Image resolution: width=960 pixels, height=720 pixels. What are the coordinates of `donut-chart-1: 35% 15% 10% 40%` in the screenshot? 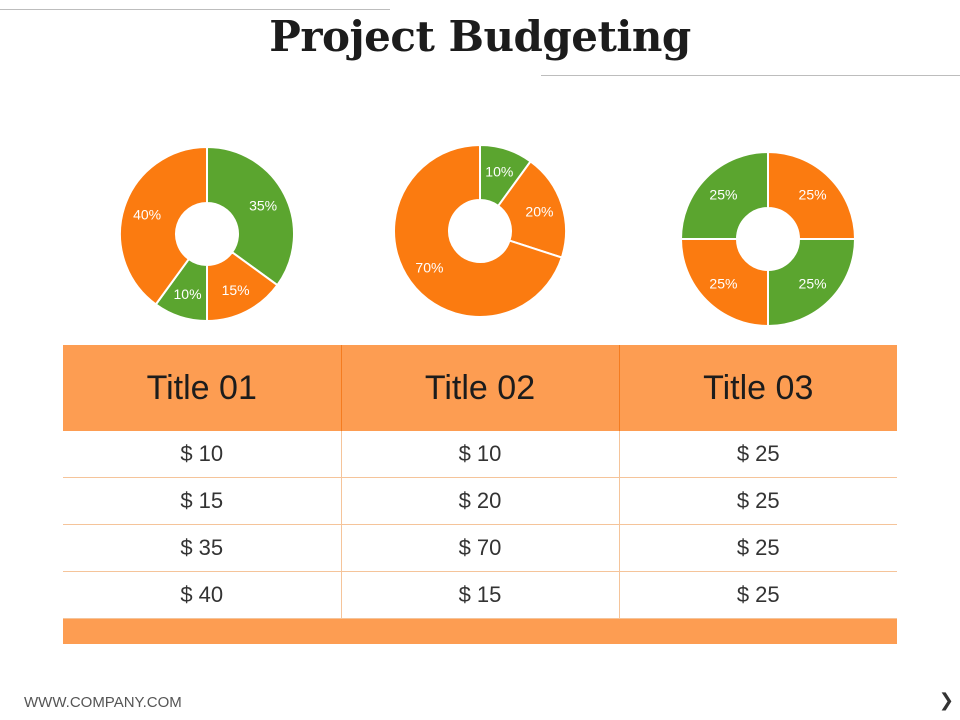 It's located at (207, 234).